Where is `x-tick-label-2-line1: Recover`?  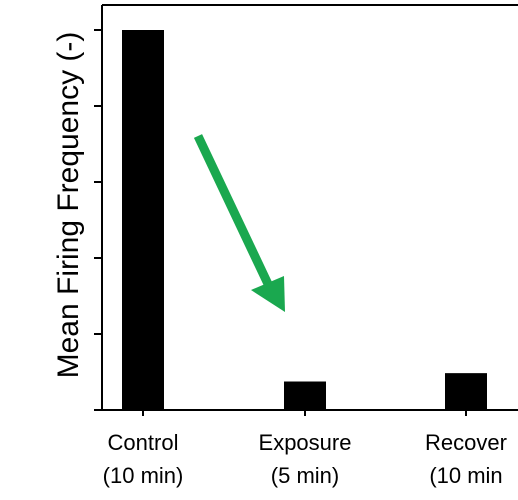
x-tick-label-2-line1: Recover is located at coordinates (466, 442).